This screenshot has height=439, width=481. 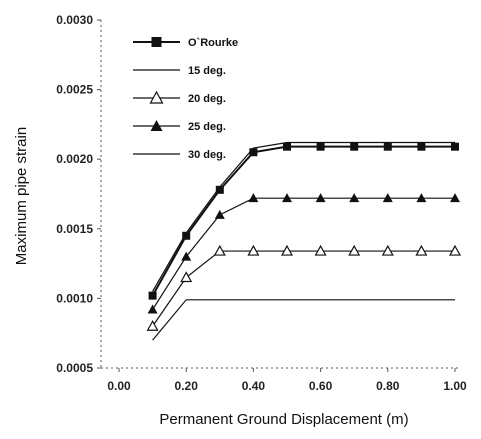 What do you see at coordinates (119, 386) in the screenshot?
I see `x-tick-label: 0.00` at bounding box center [119, 386].